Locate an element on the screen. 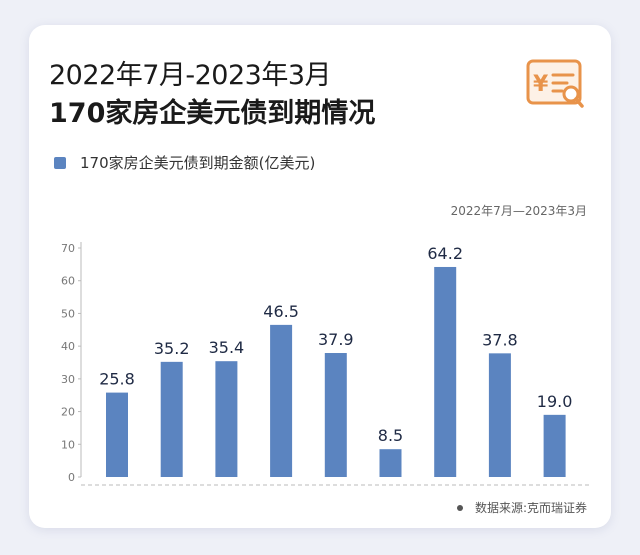  legend-swatch is located at coordinates (60, 162).